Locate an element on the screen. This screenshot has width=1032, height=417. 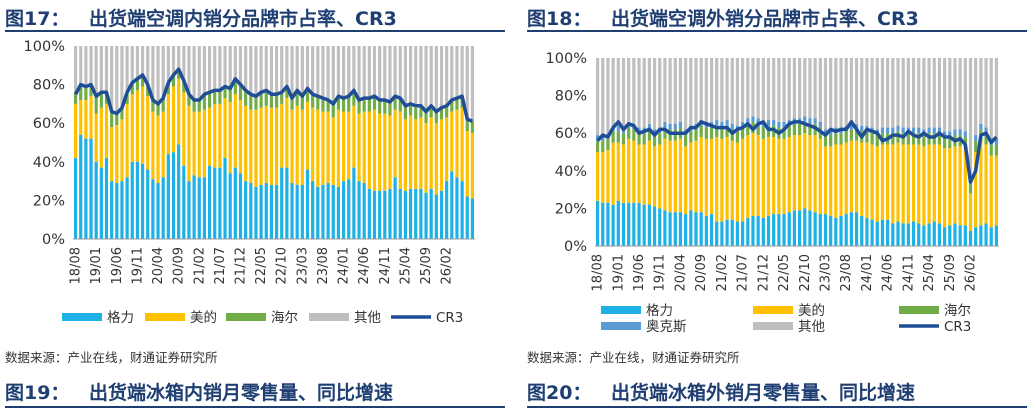
x-tick-label: 23/08 is located at coordinates (323, 265).